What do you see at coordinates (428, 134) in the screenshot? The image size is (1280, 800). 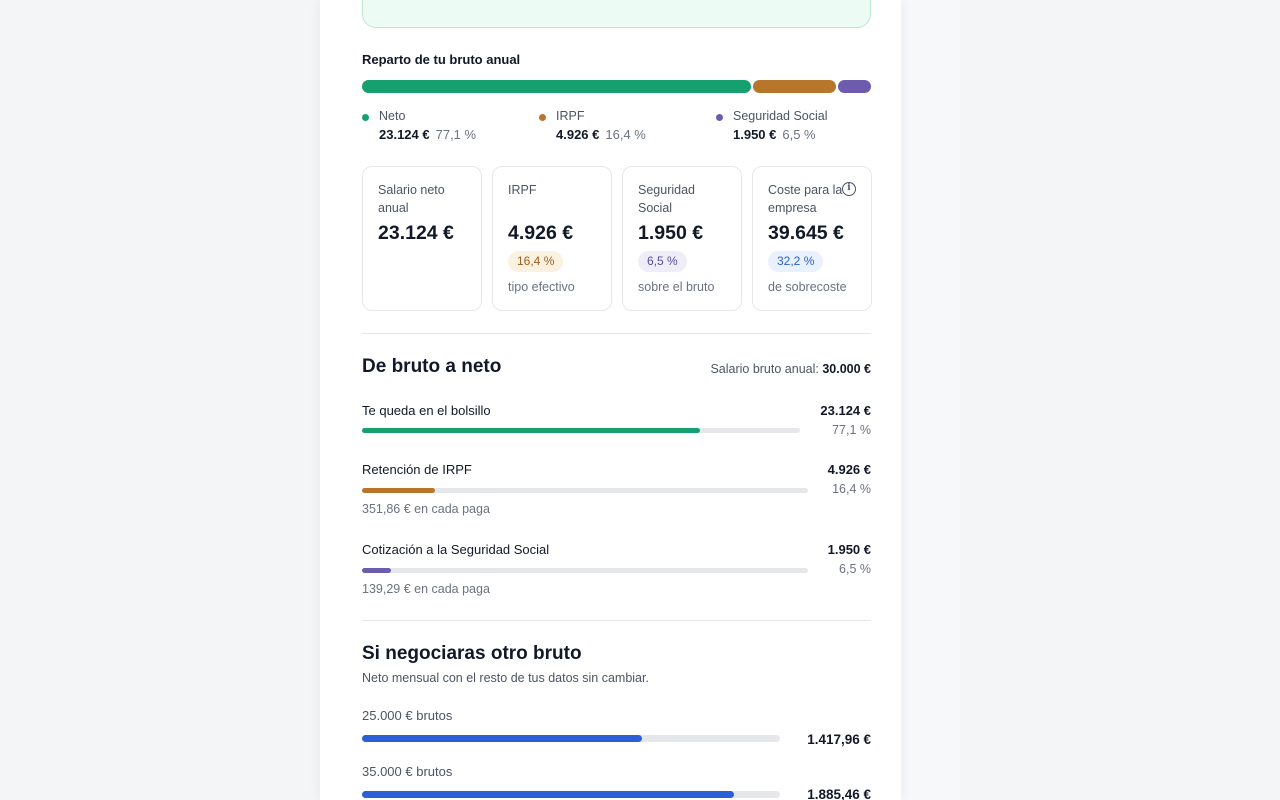 I see `legend-value: 23.124 €77,1 %` at bounding box center [428, 134].